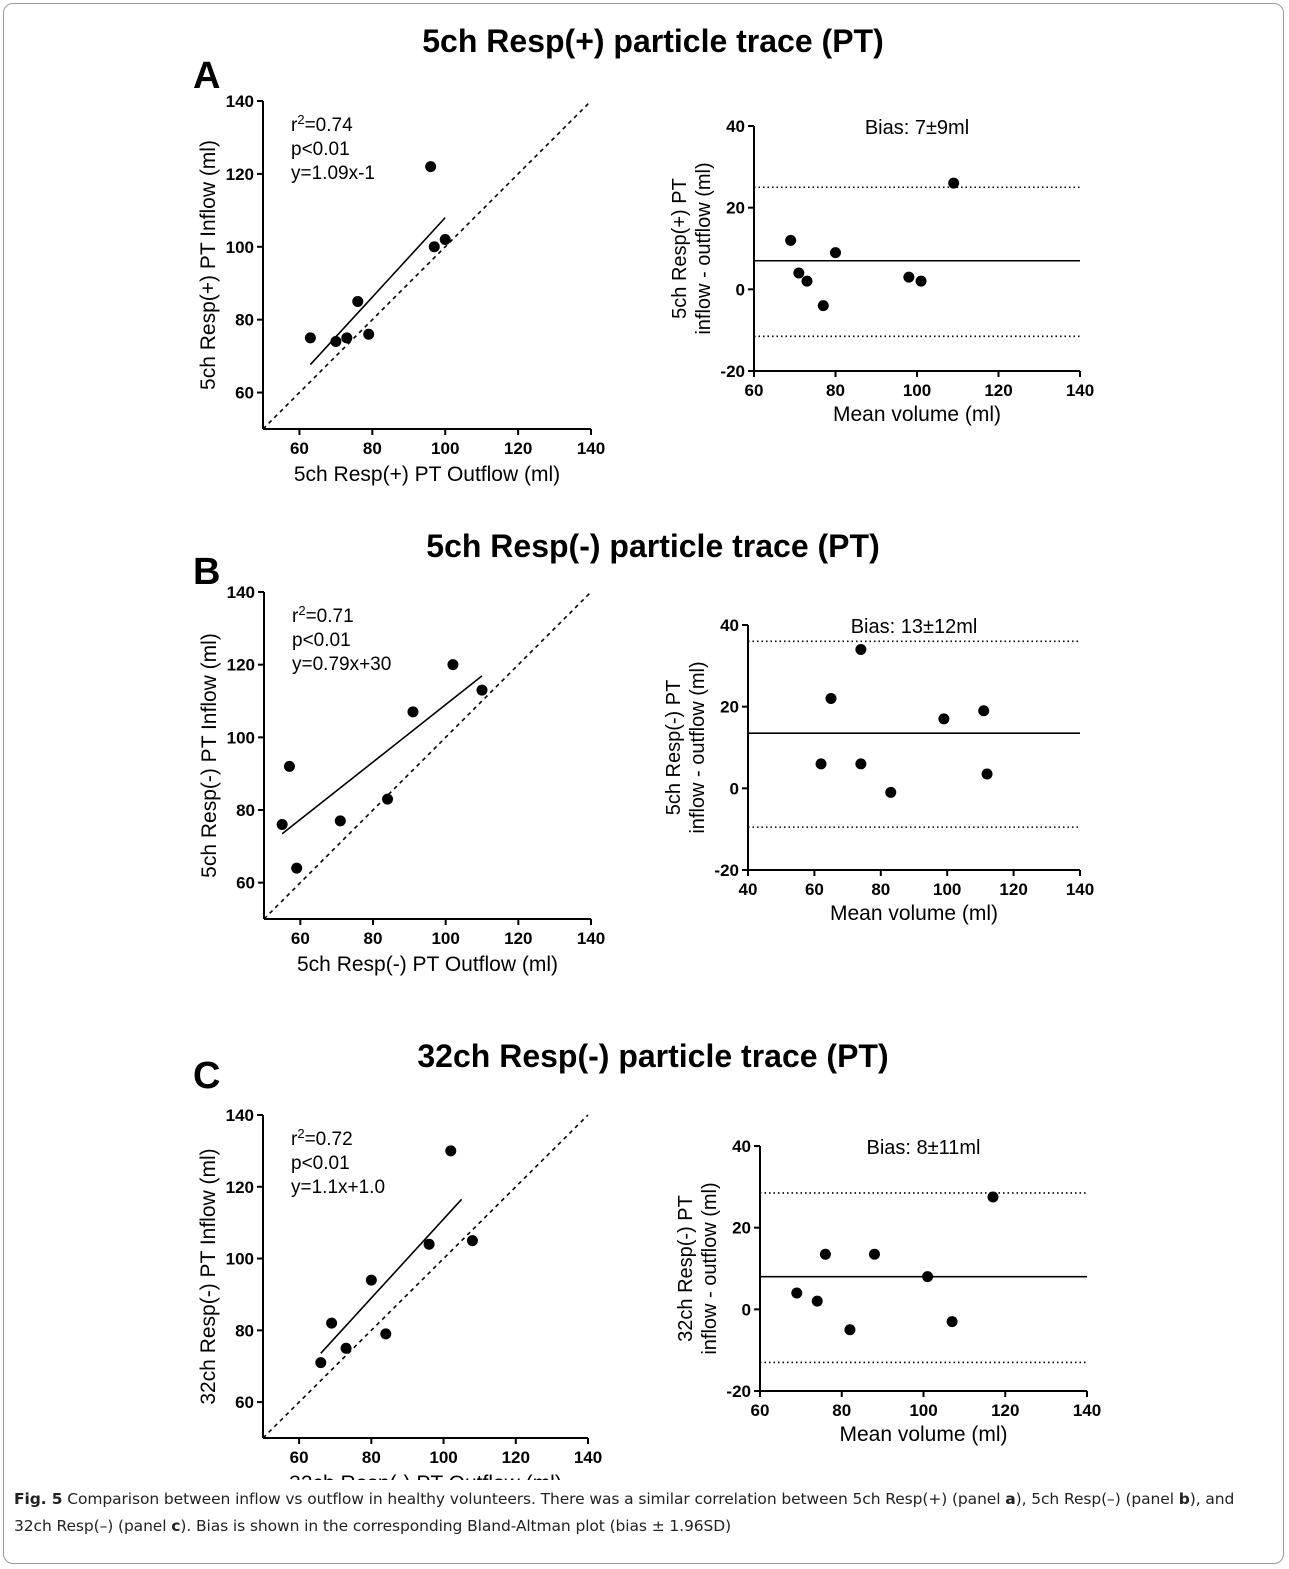  What do you see at coordinates (245, 883) in the screenshot?
I see `chart3-y-tick-label: 60` at bounding box center [245, 883].